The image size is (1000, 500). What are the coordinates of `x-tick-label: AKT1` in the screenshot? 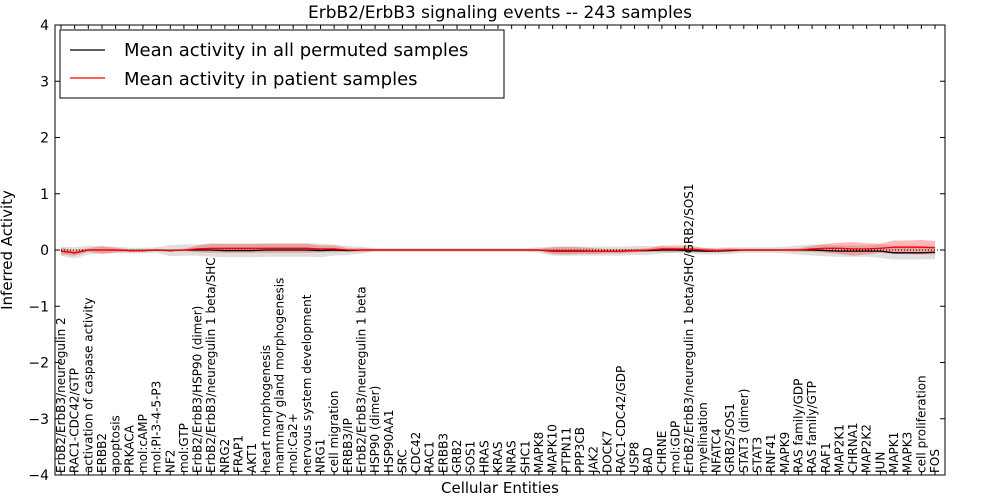 It's located at (252, 458).